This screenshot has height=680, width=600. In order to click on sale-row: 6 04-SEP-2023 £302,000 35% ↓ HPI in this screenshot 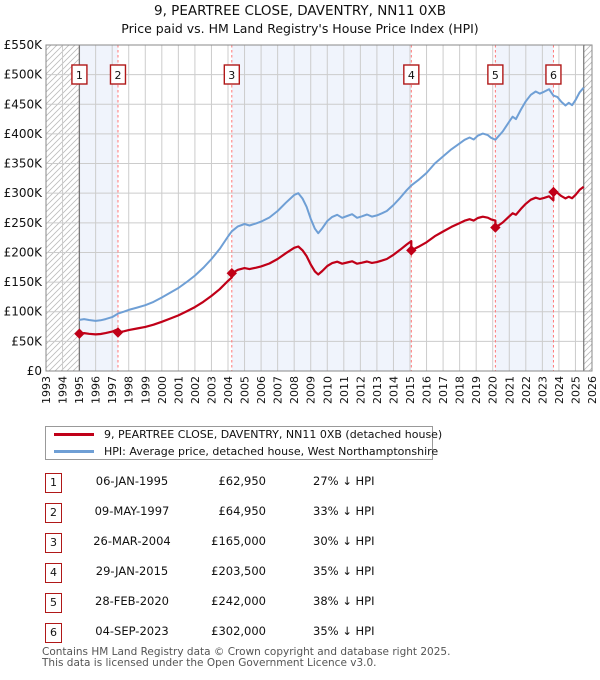, I will do `click(300, 633)`.